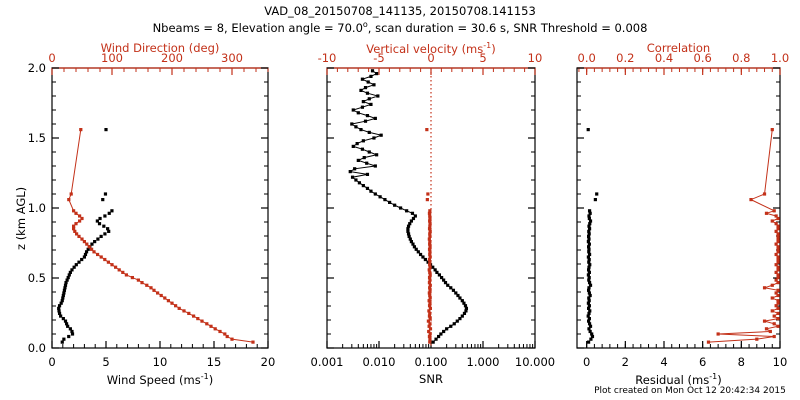  Describe the element at coordinates (482, 58) in the screenshot. I see `panel-snr-top-tick-label: 5` at that location.